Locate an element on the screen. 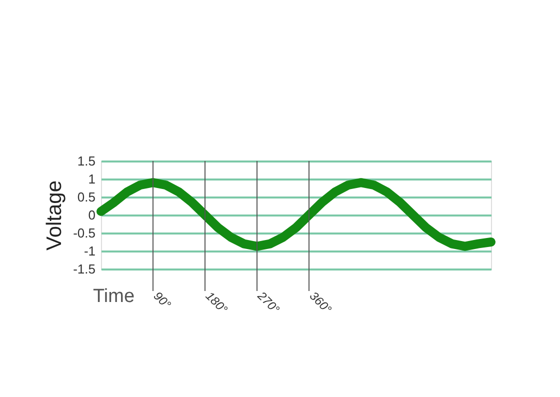  y-tick-label: 1.5 is located at coordinates (86, 161).